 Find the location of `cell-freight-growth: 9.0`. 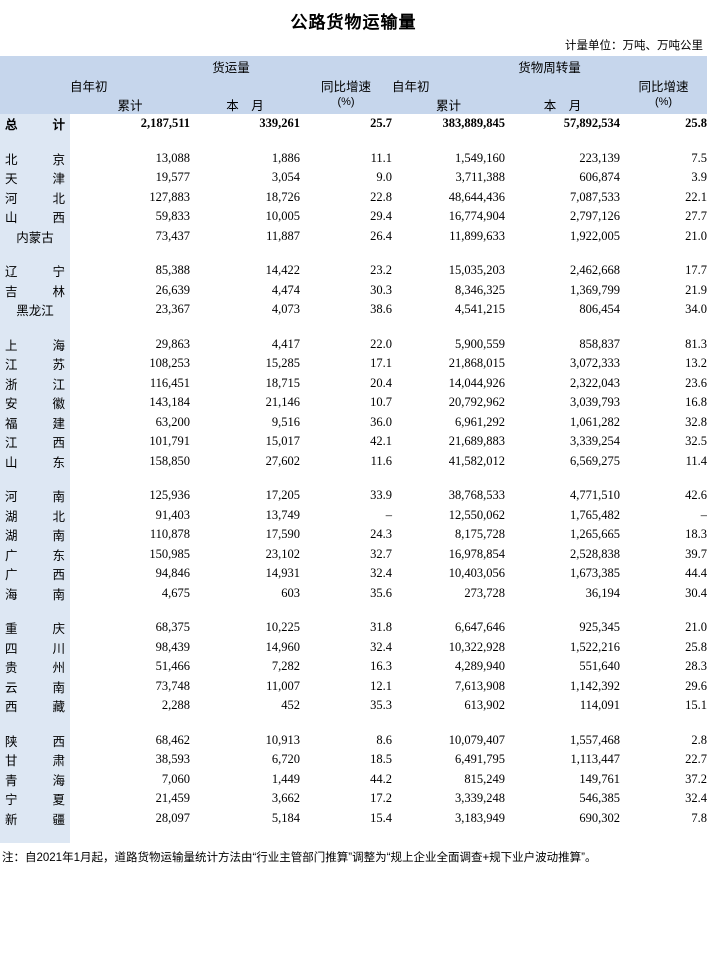

cell-freight-growth: 9.0 is located at coordinates (384, 177).